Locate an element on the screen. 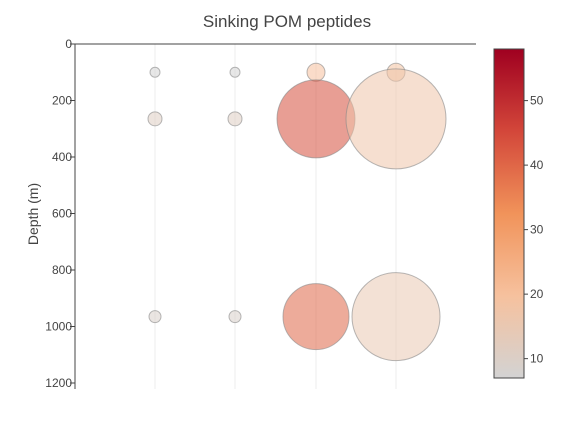 The image size is (573, 442). y-tick-label: 400 is located at coordinates (62, 157).